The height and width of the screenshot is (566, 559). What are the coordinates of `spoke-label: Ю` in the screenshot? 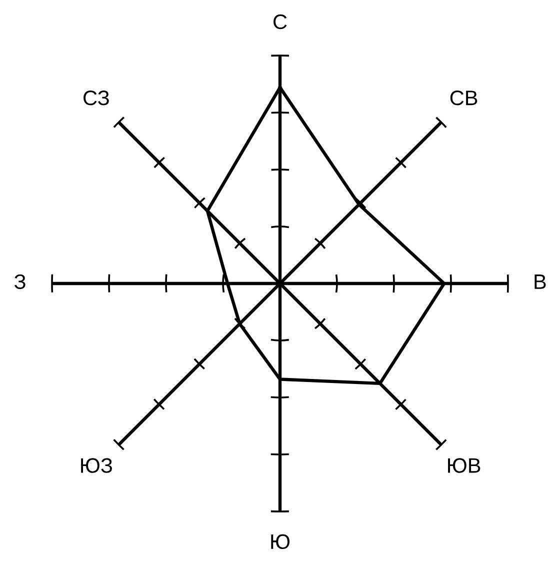 It's located at (280, 542).